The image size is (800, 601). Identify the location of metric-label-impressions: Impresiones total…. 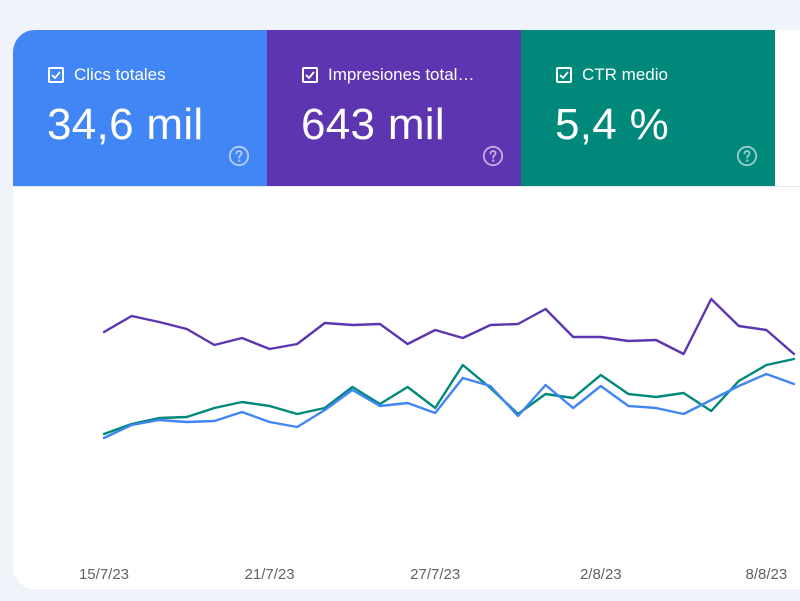
(401, 74).